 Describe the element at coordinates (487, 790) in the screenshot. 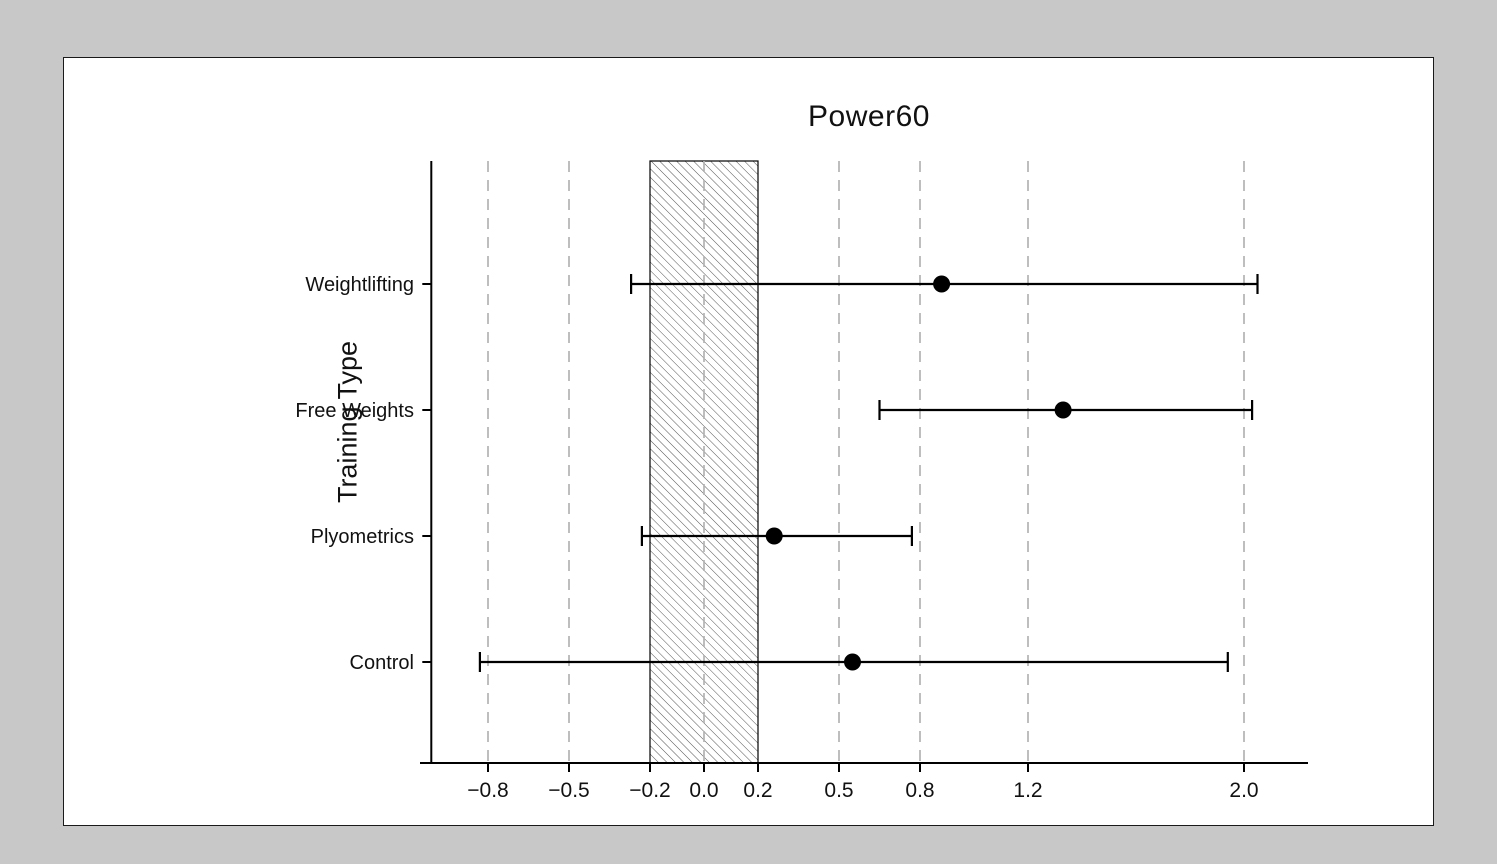

I see `x-tick-label: −0.8` at that location.